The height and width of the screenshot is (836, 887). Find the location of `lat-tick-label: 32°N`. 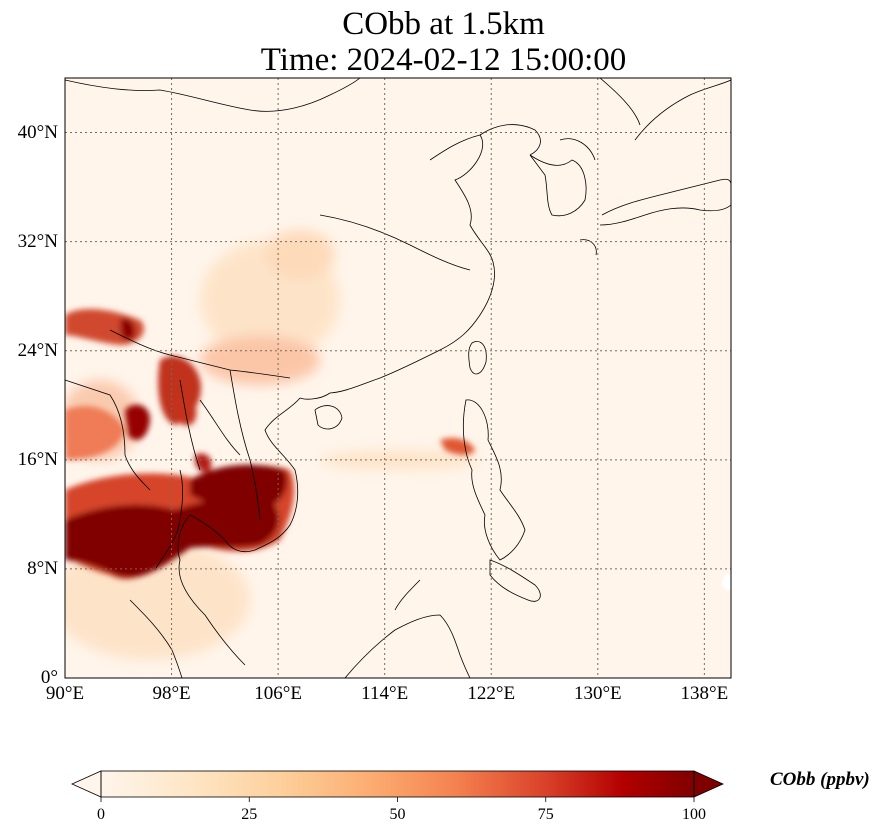

lat-tick-label: 32°N is located at coordinates (37, 241).